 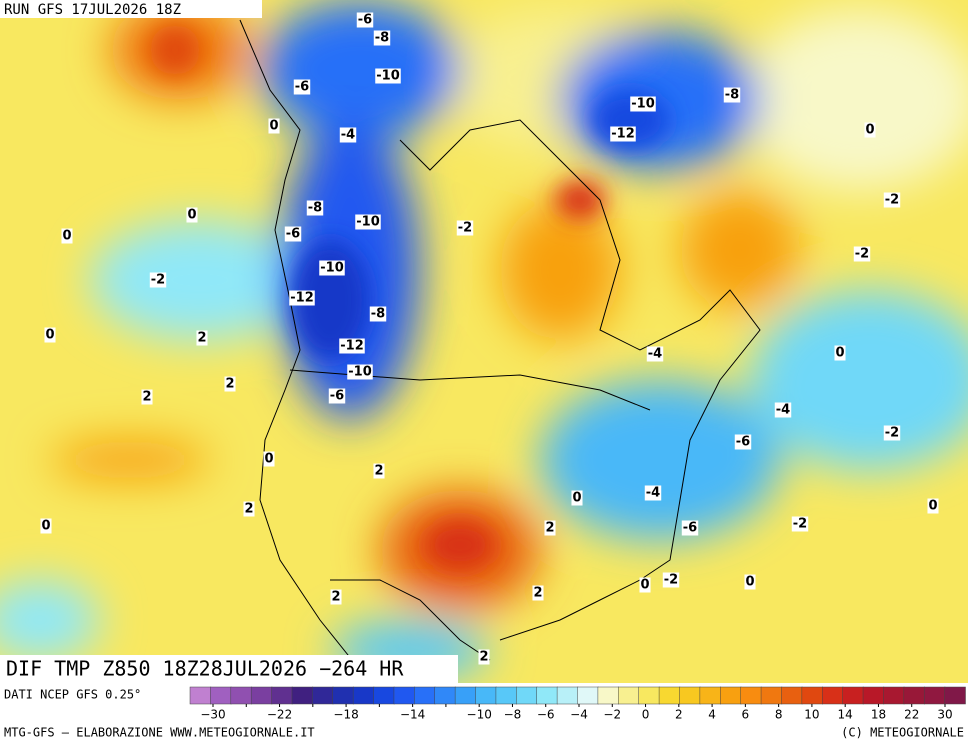 I want to click on colorbar-tick-label: 8, so click(x=779, y=715).